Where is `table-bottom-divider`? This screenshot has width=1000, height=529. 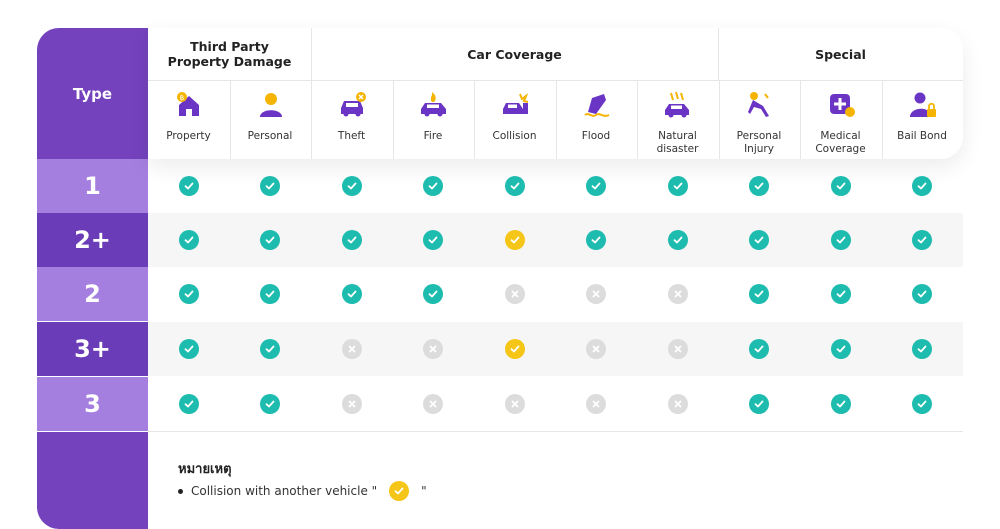
table-bottom-divider is located at coordinates (555, 431).